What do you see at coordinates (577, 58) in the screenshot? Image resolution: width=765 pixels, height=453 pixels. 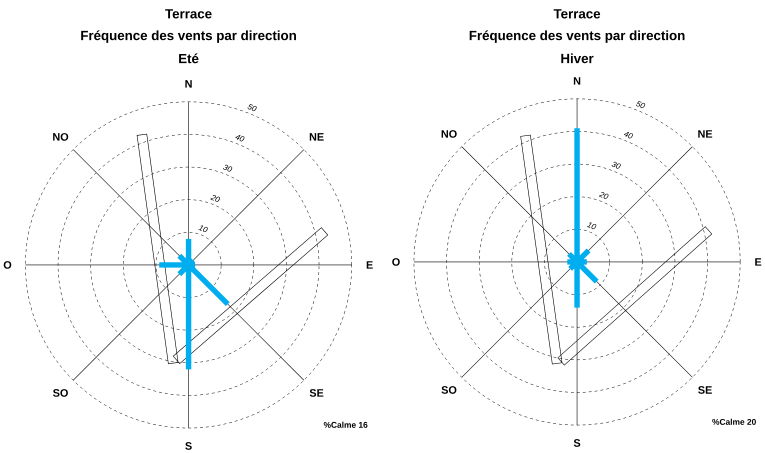 I see `text: Hiver` at bounding box center [577, 58].